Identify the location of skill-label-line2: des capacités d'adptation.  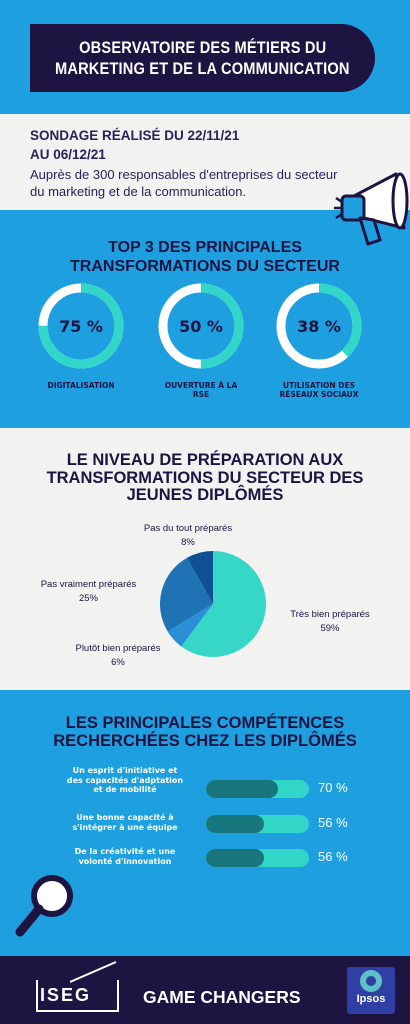
(125, 780).